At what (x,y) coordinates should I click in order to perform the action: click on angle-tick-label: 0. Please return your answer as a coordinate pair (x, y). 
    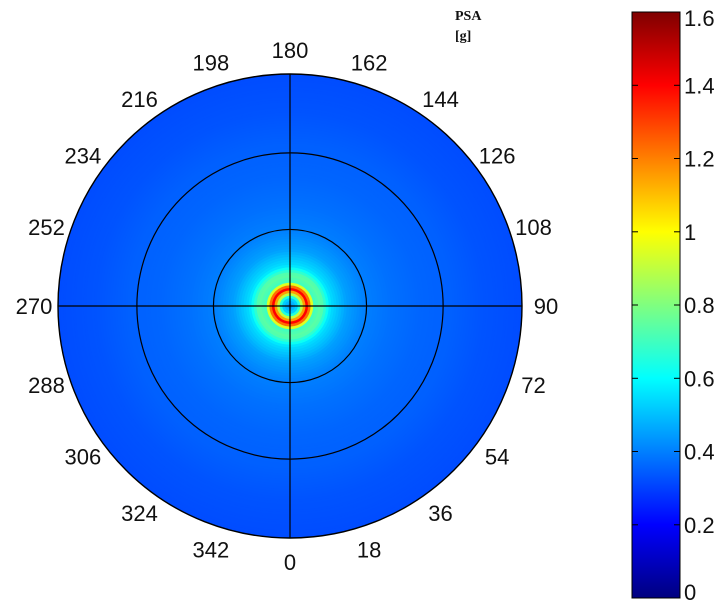
    Looking at the image, I should click on (290, 562).